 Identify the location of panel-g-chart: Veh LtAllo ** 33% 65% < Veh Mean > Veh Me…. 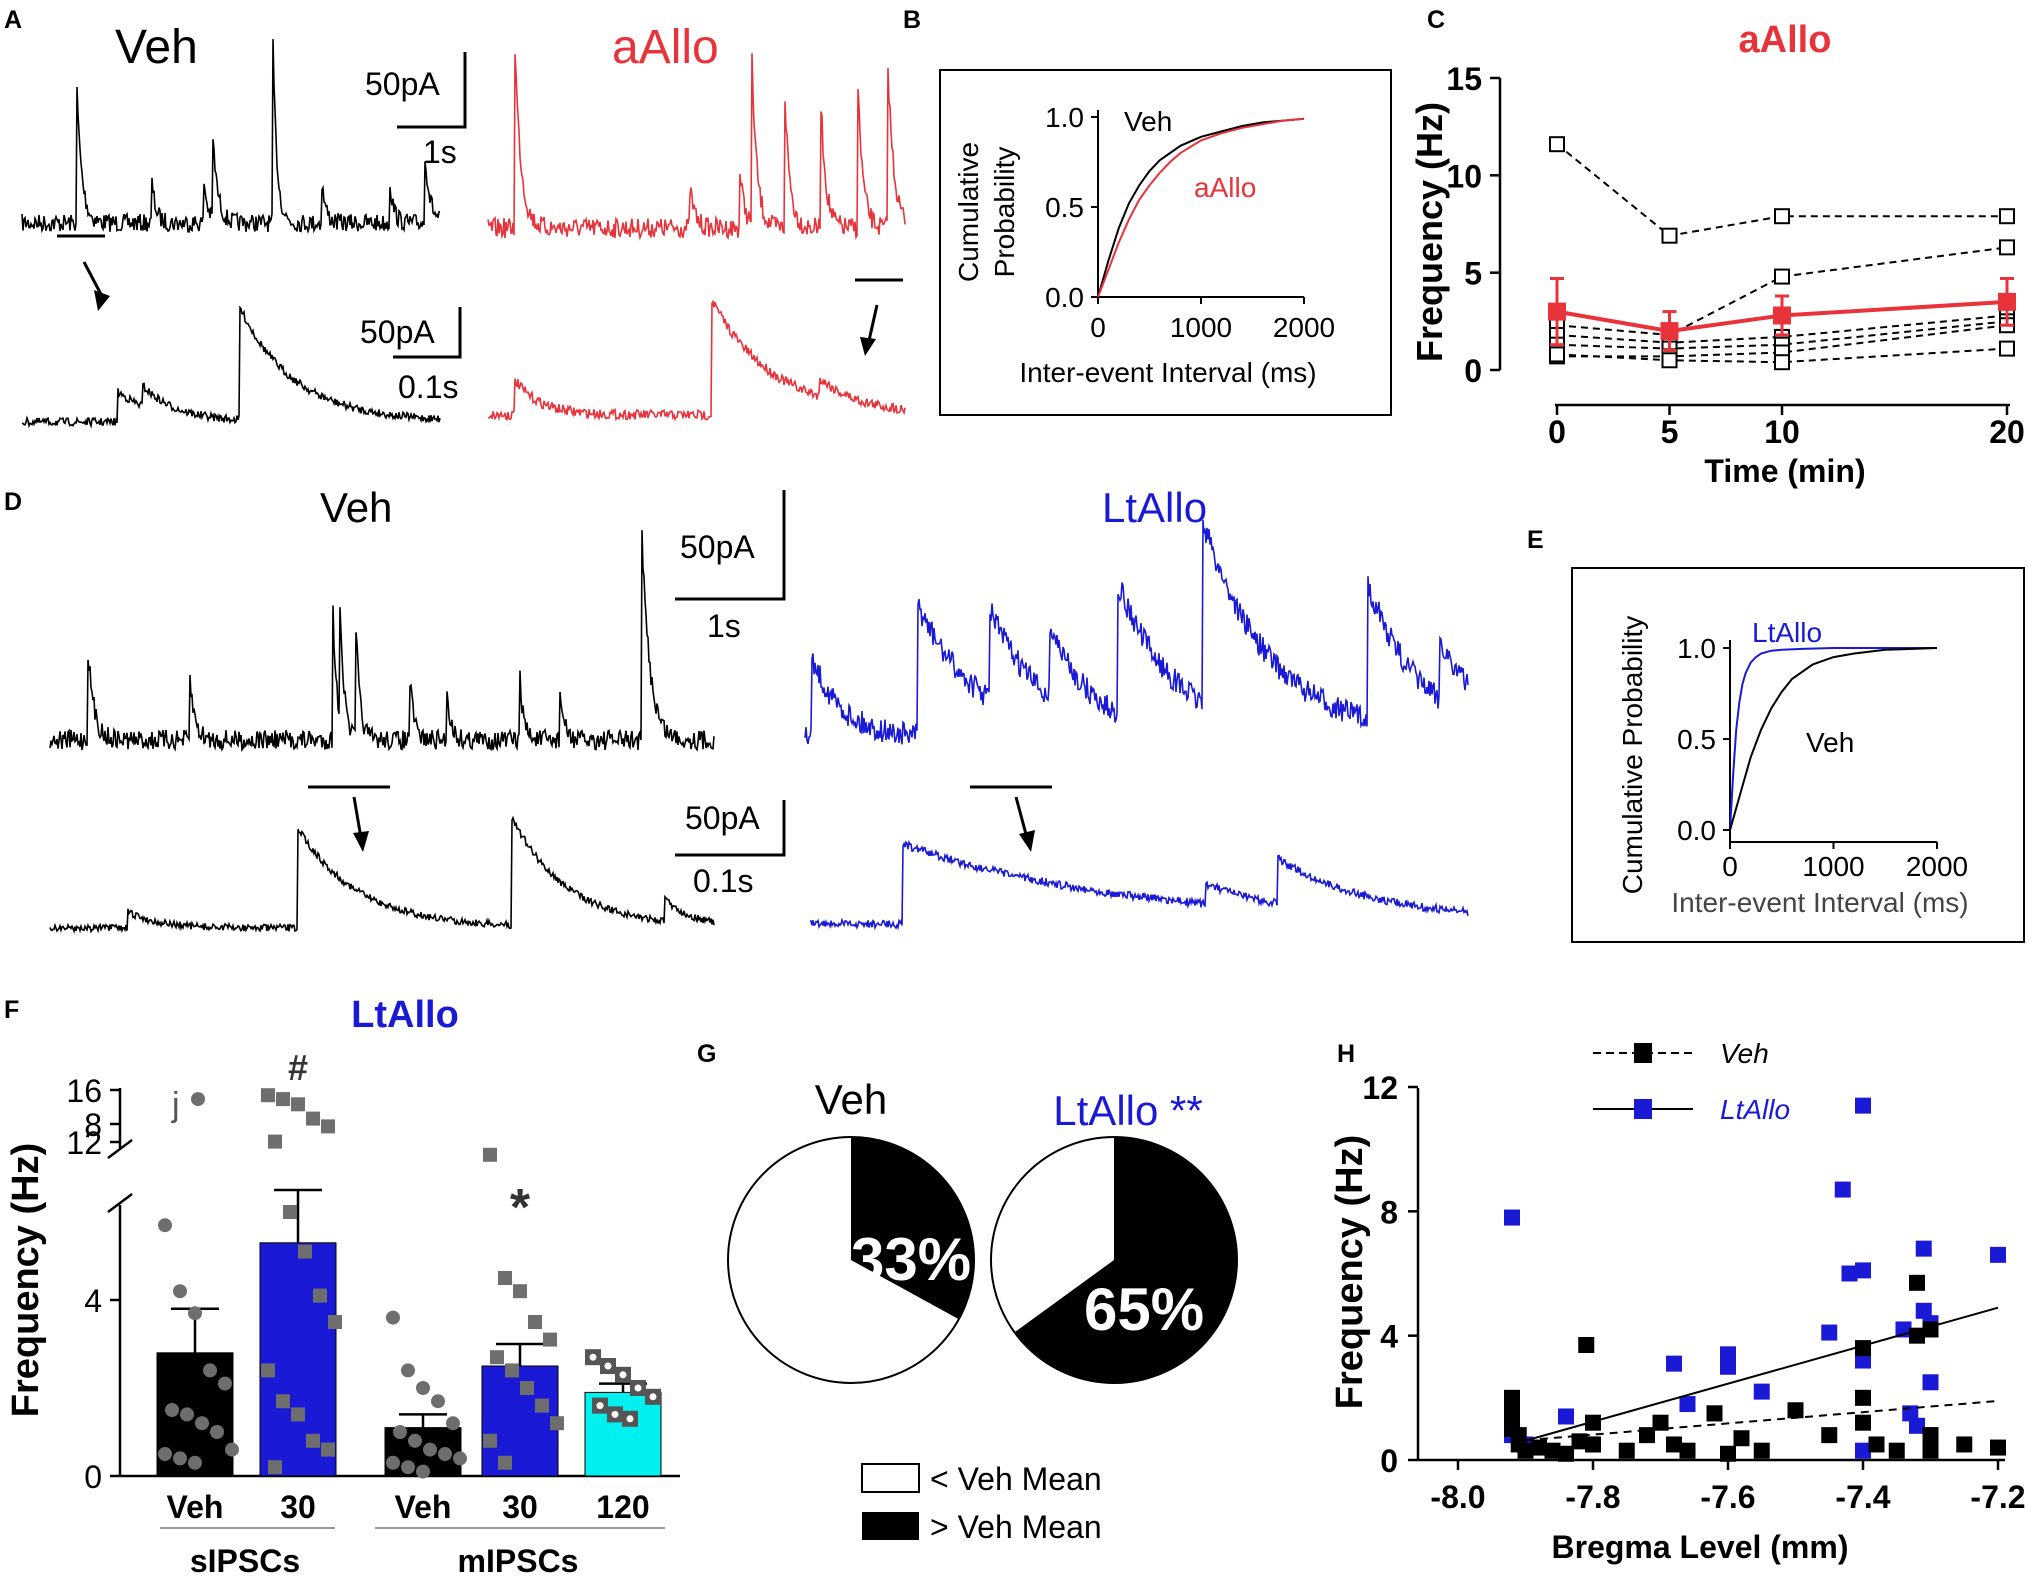
(982, 1310).